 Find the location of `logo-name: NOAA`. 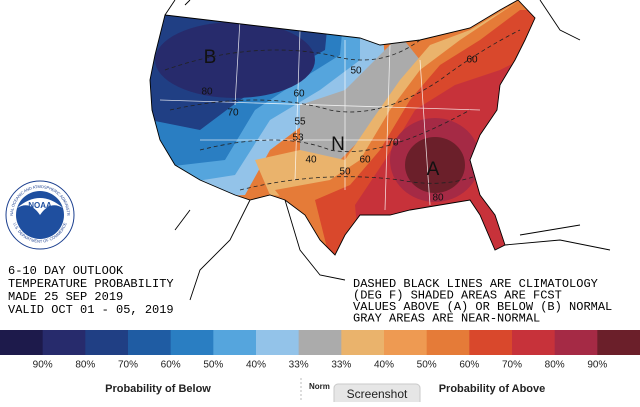

logo-name: NOAA is located at coordinates (40, 205).